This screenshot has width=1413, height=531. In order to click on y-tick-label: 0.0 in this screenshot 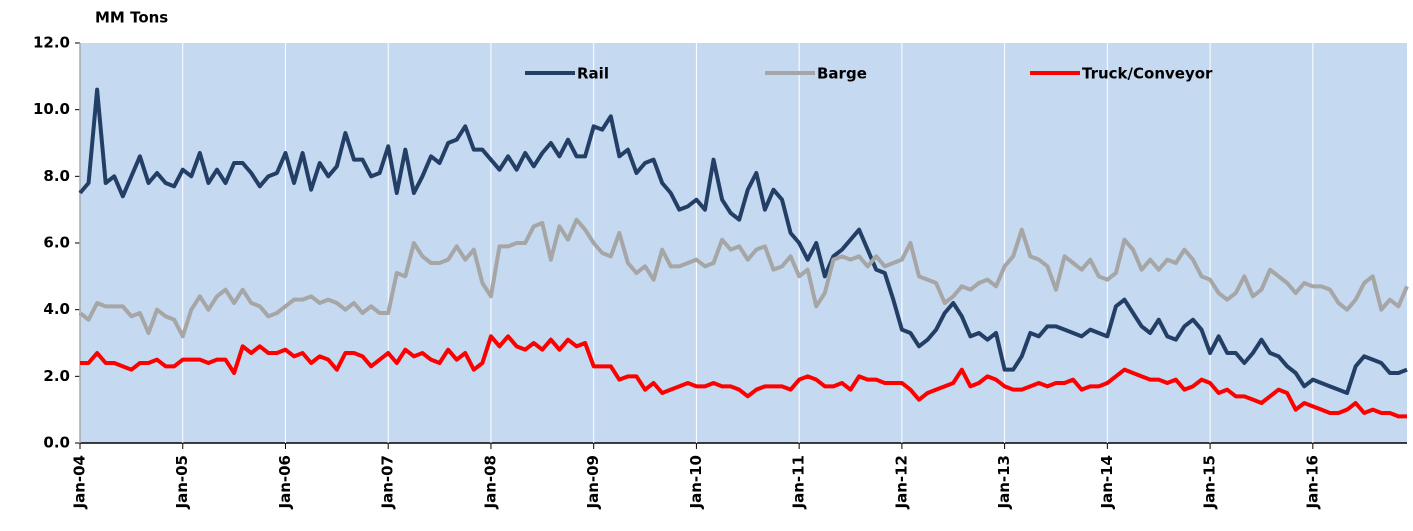, I will do `click(56, 443)`.